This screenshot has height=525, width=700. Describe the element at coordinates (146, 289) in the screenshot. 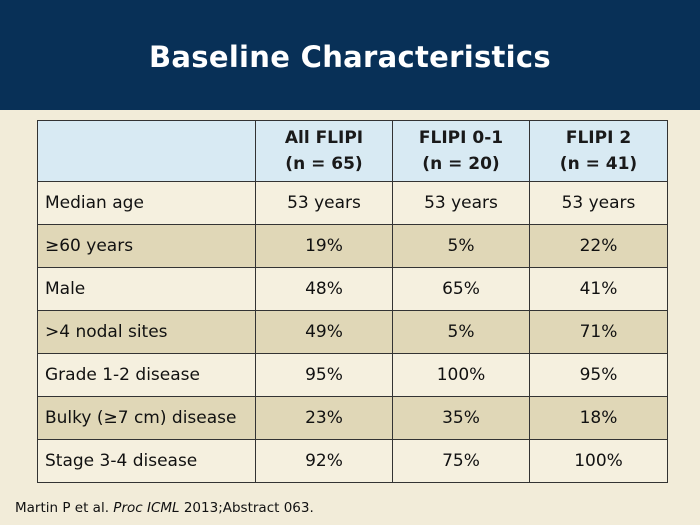

I see `row-label: Male` at that location.